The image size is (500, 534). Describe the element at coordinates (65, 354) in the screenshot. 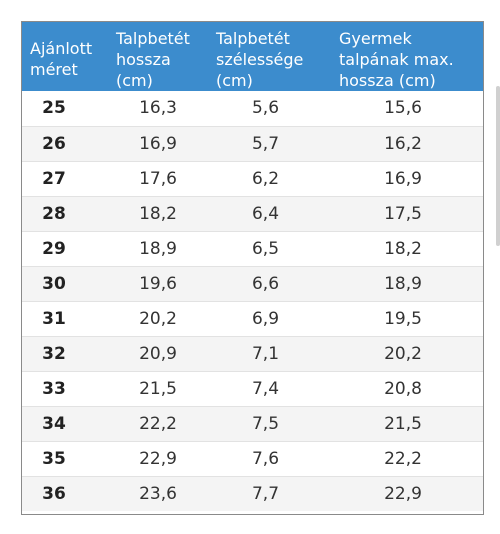

I see `cell-size: 32` at that location.